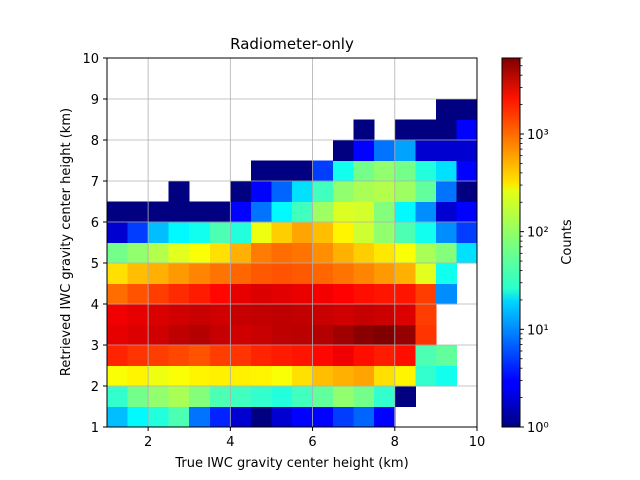  Describe the element at coordinates (95, 223) in the screenshot. I see `y-tick-label: 6` at that location.